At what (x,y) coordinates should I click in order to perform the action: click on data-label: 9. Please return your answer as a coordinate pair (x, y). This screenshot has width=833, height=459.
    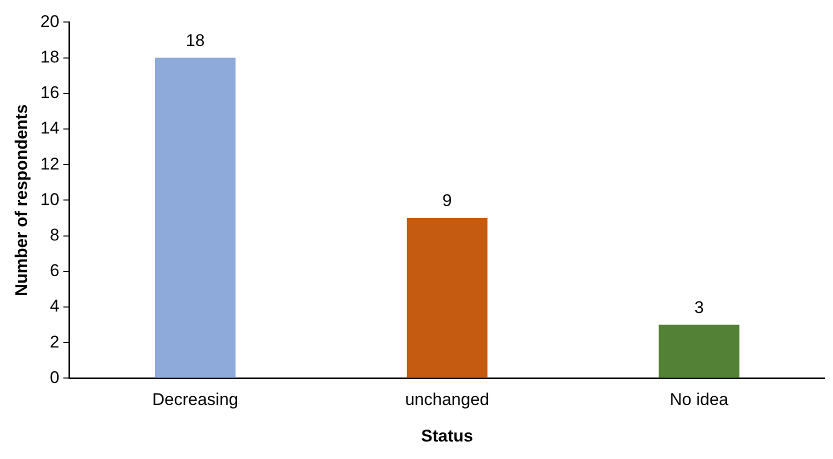
    Looking at the image, I should click on (447, 200).